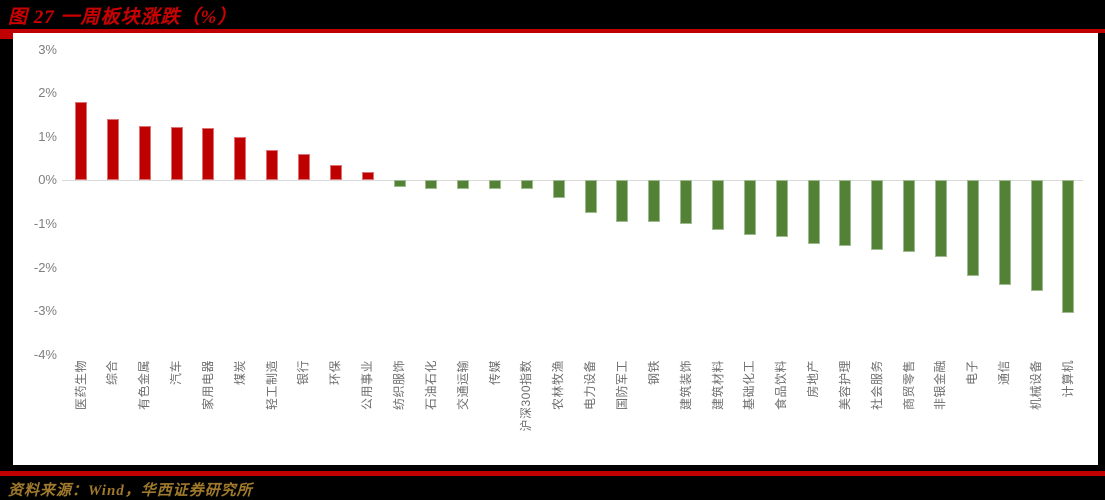 This screenshot has width=1105, height=500. What do you see at coordinates (430, 385) in the screenshot?
I see `x-axis-category-label: 石油石化` at bounding box center [430, 385].